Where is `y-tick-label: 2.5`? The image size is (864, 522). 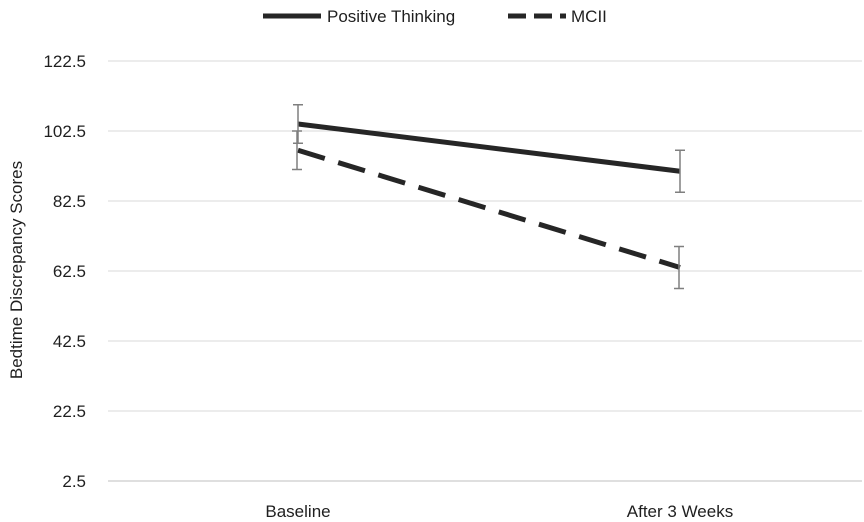 y-tick-label: 2.5 is located at coordinates (74, 481).